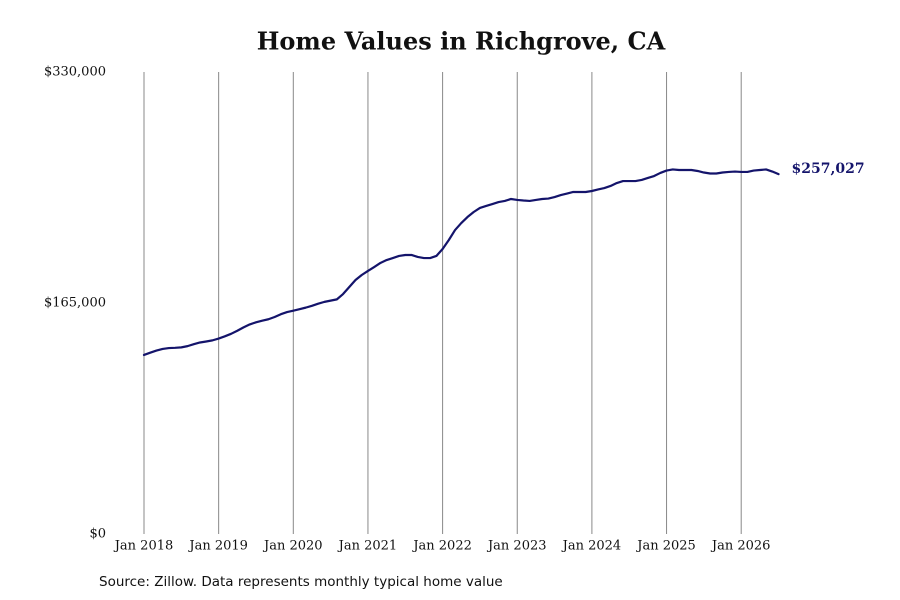 The width and height of the screenshot is (900, 600). Describe the element at coordinates (217, 546) in the screenshot. I see `x-tick-label: Jan 2019` at that location.